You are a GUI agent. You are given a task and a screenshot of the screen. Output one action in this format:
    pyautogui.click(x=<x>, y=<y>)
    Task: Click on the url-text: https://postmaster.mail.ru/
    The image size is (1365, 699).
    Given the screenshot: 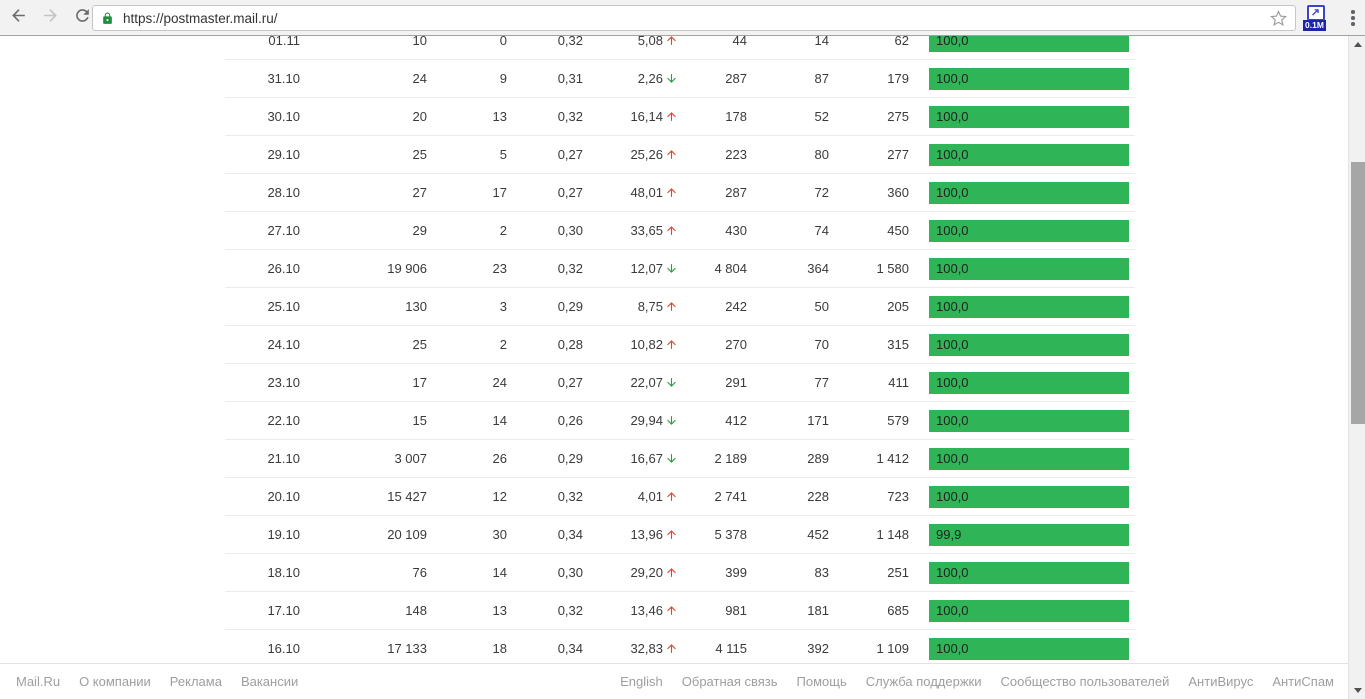 What is the action you would take?
    pyautogui.click(x=200, y=18)
    